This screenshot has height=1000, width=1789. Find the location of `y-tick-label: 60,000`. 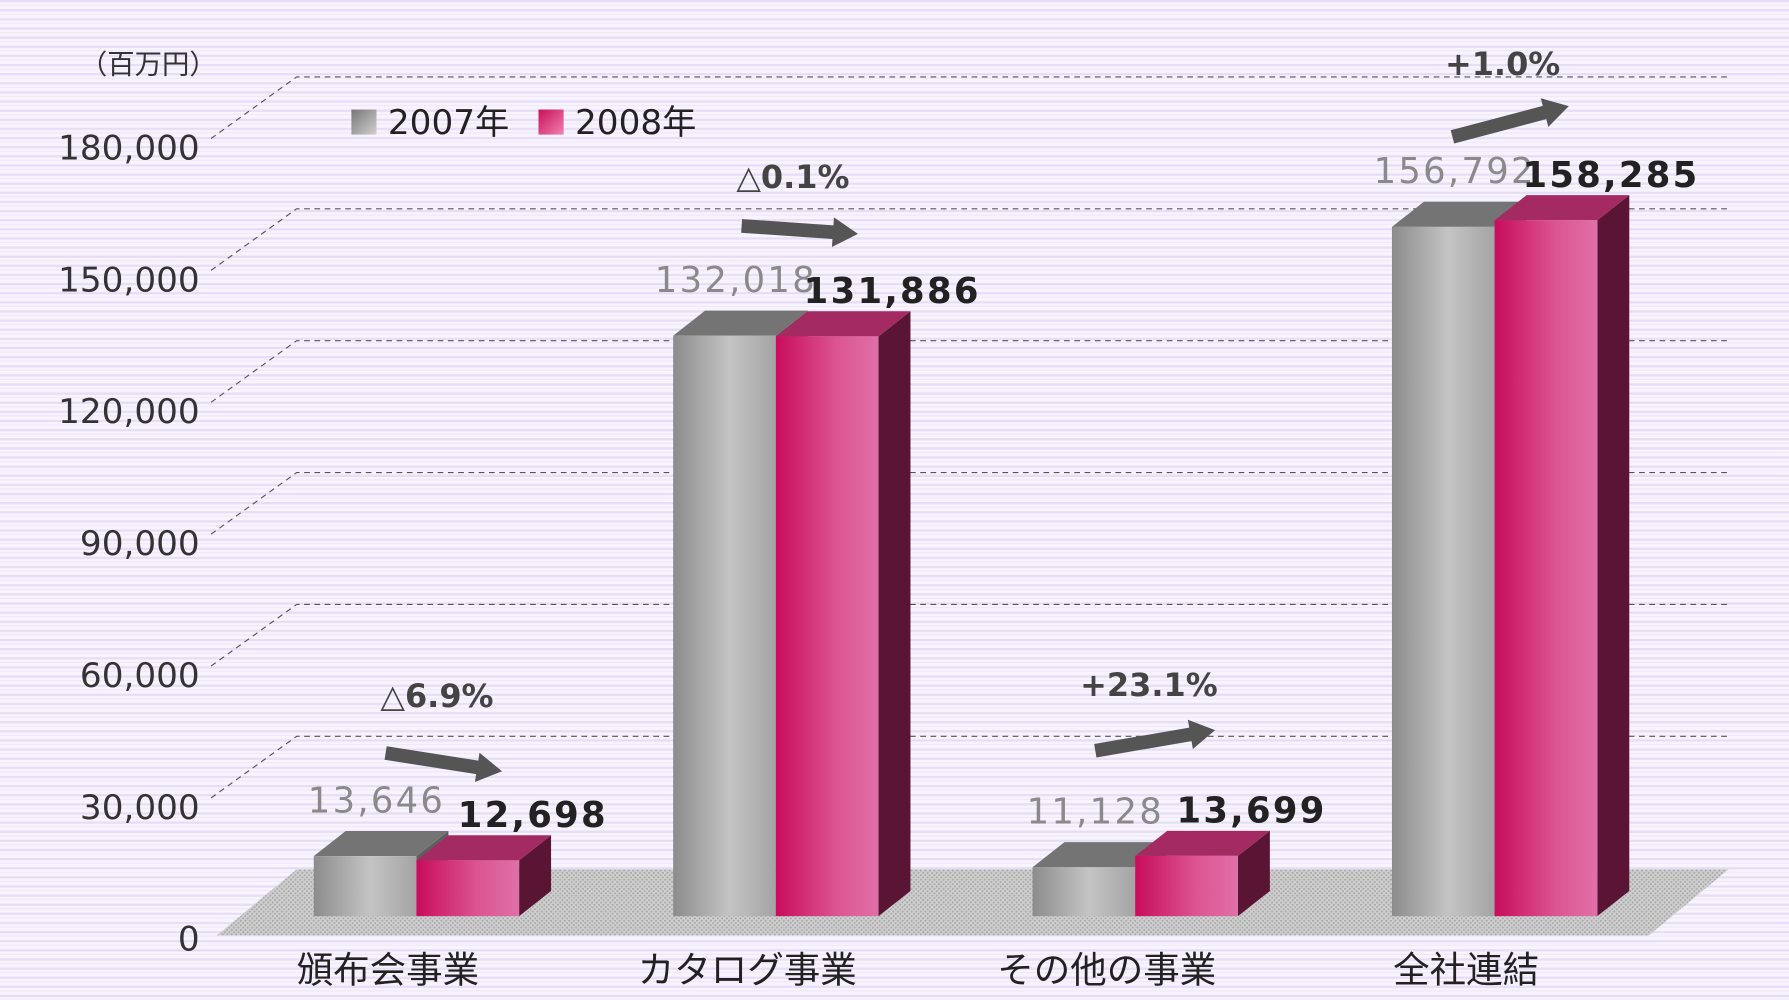

y-tick-label: 60,000 is located at coordinates (140, 676).